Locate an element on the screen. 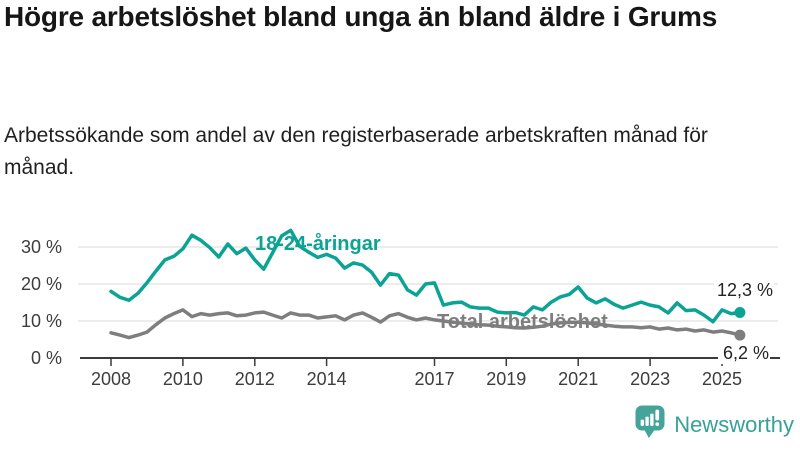 This screenshot has width=800, height=450. newsworthy-brand-name: Newsworthy is located at coordinates (734, 424).